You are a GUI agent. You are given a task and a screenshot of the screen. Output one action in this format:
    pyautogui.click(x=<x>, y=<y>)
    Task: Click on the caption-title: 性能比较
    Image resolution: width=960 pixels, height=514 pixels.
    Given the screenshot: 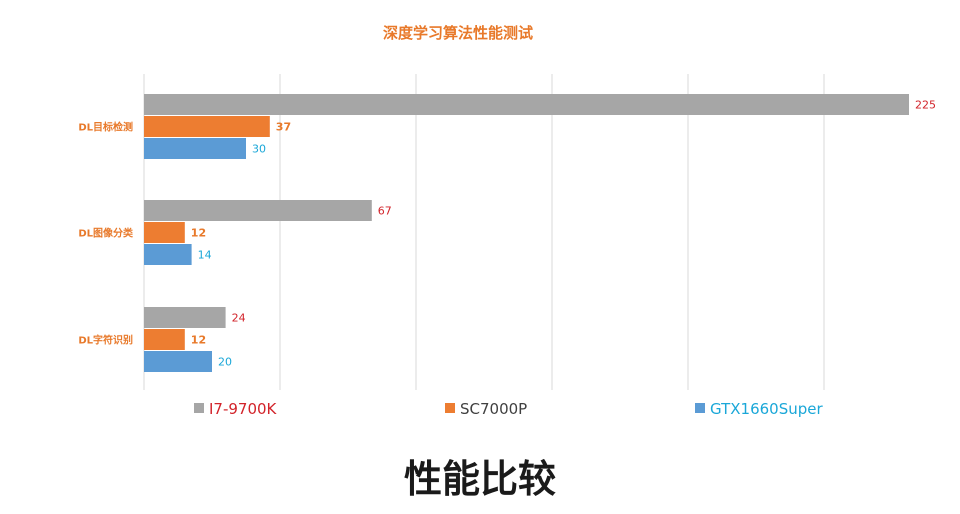 What is the action you would take?
    pyautogui.click(x=479, y=479)
    